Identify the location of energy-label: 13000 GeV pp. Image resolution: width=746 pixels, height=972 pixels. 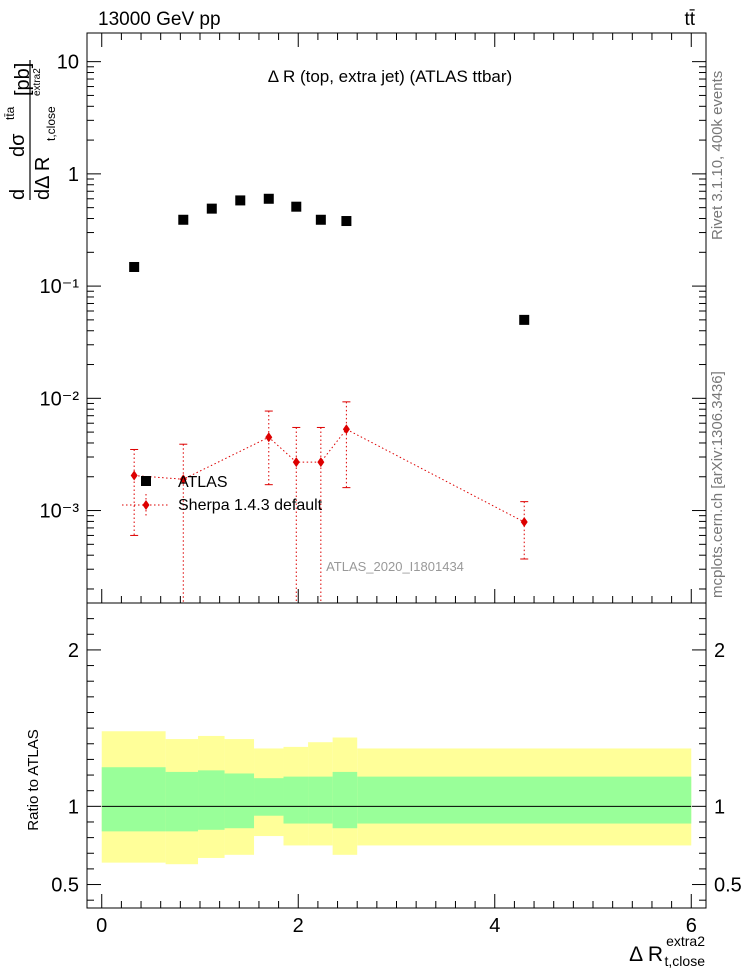
(159, 19).